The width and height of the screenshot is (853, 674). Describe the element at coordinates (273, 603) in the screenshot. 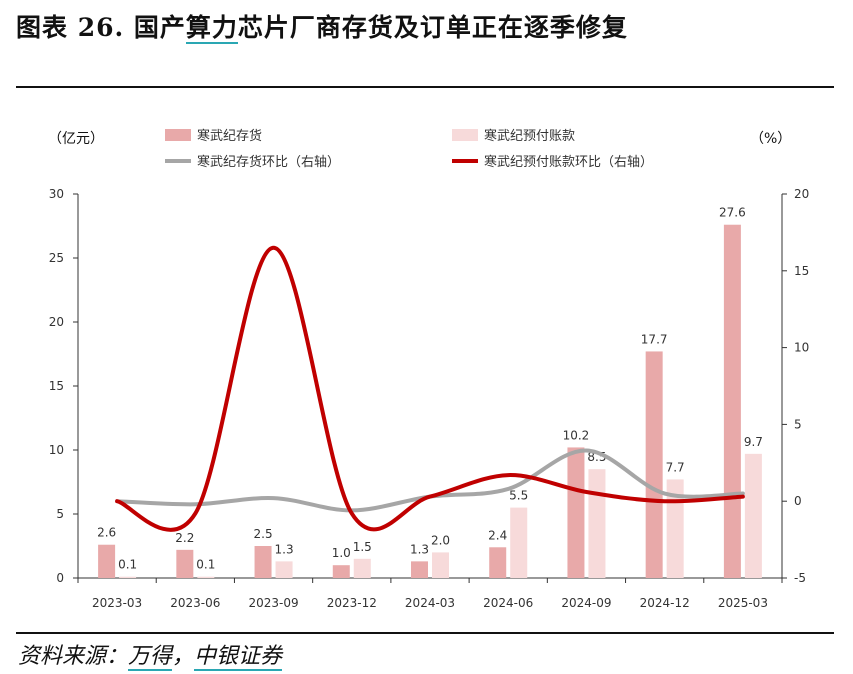

I see `x-tick-label: 2023-09` at that location.